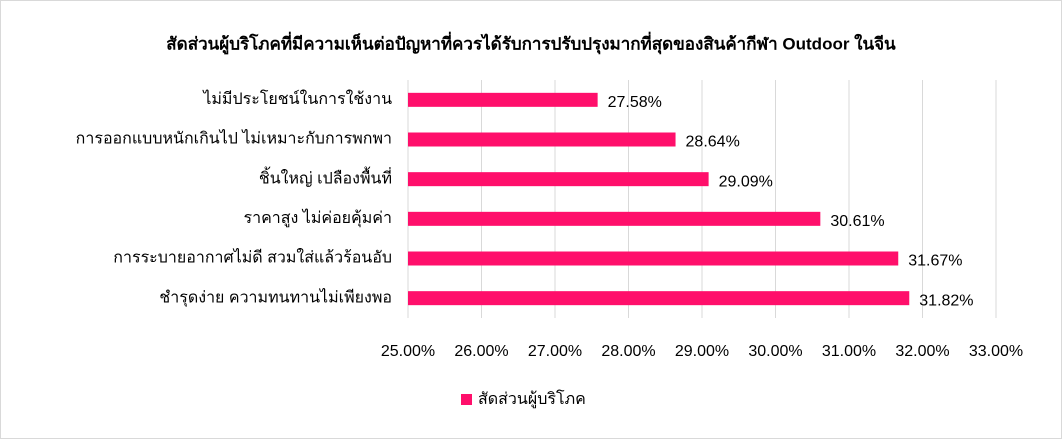 The height and width of the screenshot is (439, 1062). Describe the element at coordinates (234, 138) in the screenshot. I see `y-tick-label: การออกแบบหนักเกินไป ไม่เหมาะกับการพกพา` at that location.